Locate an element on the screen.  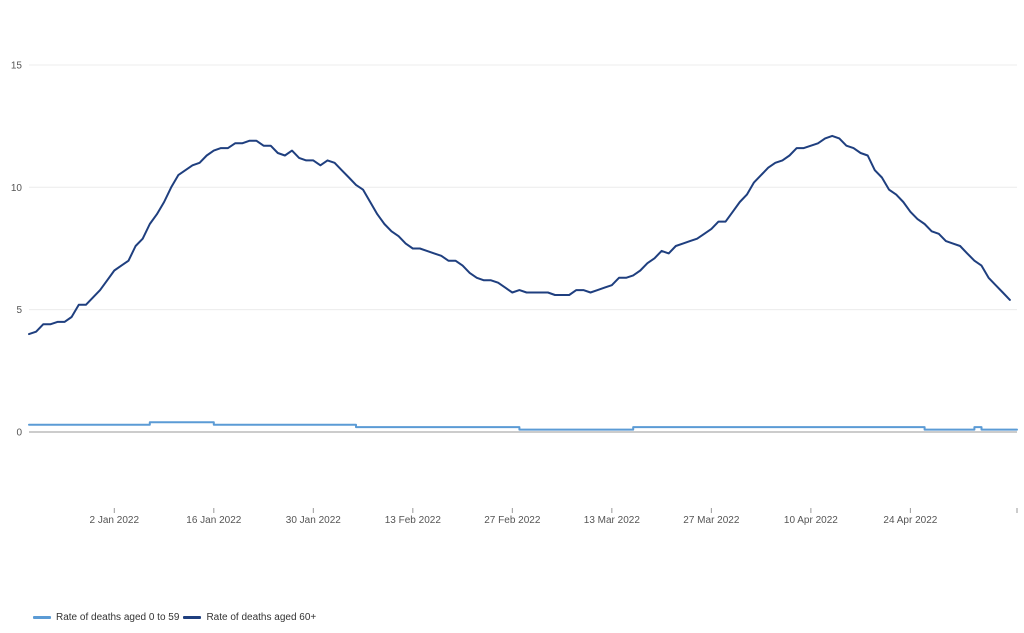
legend-label-aged-0-to-59: Rate of deaths aged 0 to 59 is located at coordinates (118, 617).